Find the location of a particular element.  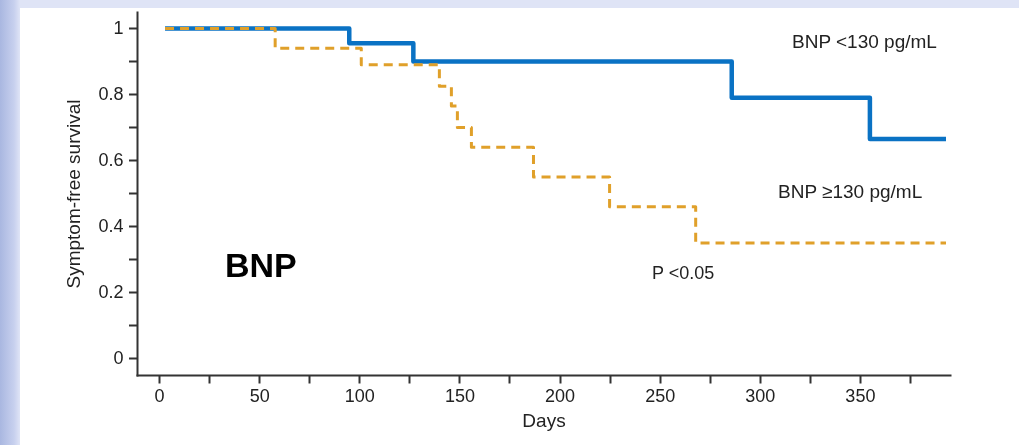

x-tick-label: 150 is located at coordinates (459, 395).